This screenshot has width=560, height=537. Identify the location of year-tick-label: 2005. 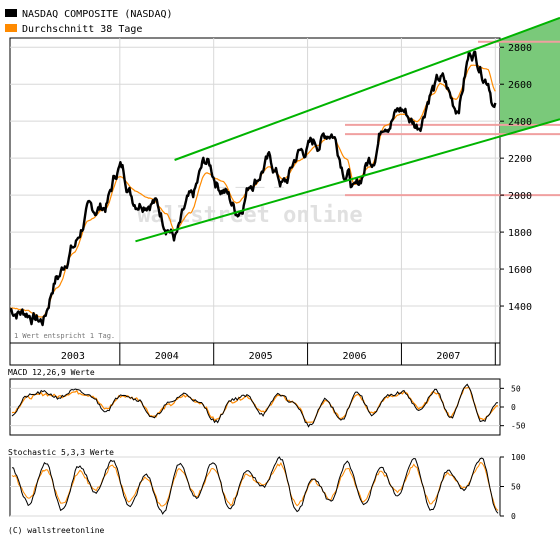
(261, 356).